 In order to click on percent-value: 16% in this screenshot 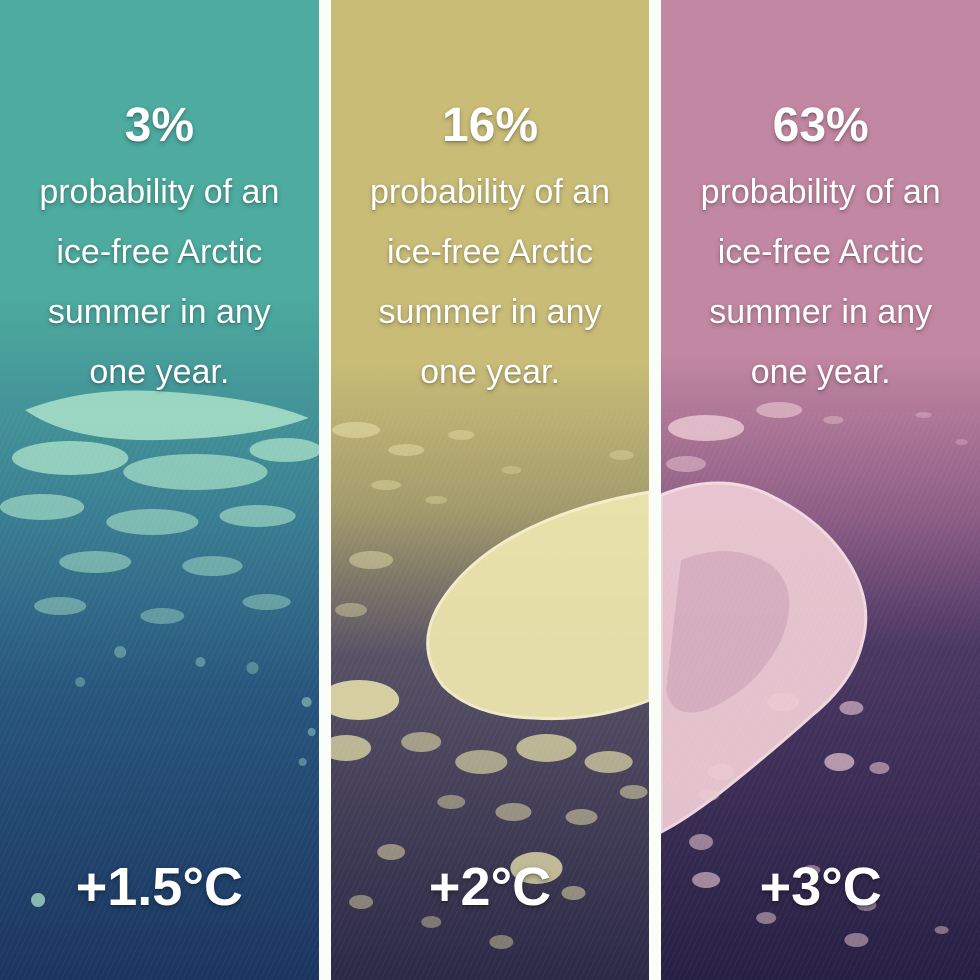, I will do `click(490, 125)`.